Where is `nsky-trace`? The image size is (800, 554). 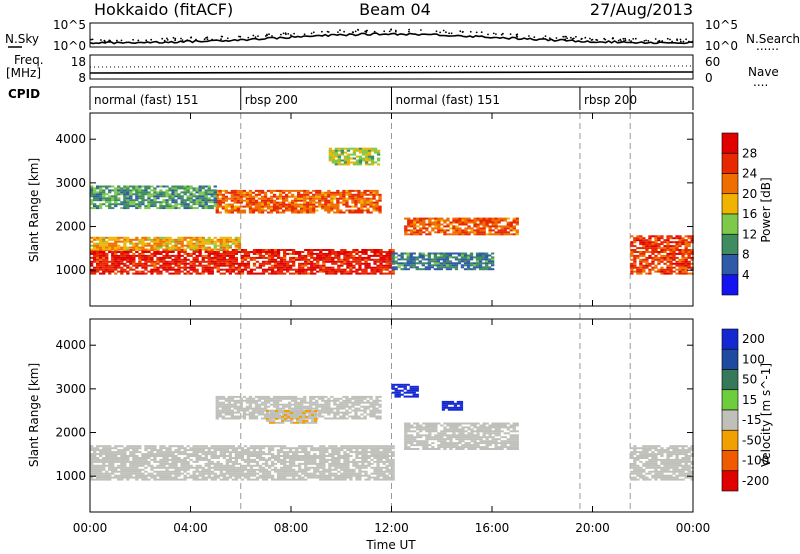
nsky-trace is located at coordinates (391, 38).